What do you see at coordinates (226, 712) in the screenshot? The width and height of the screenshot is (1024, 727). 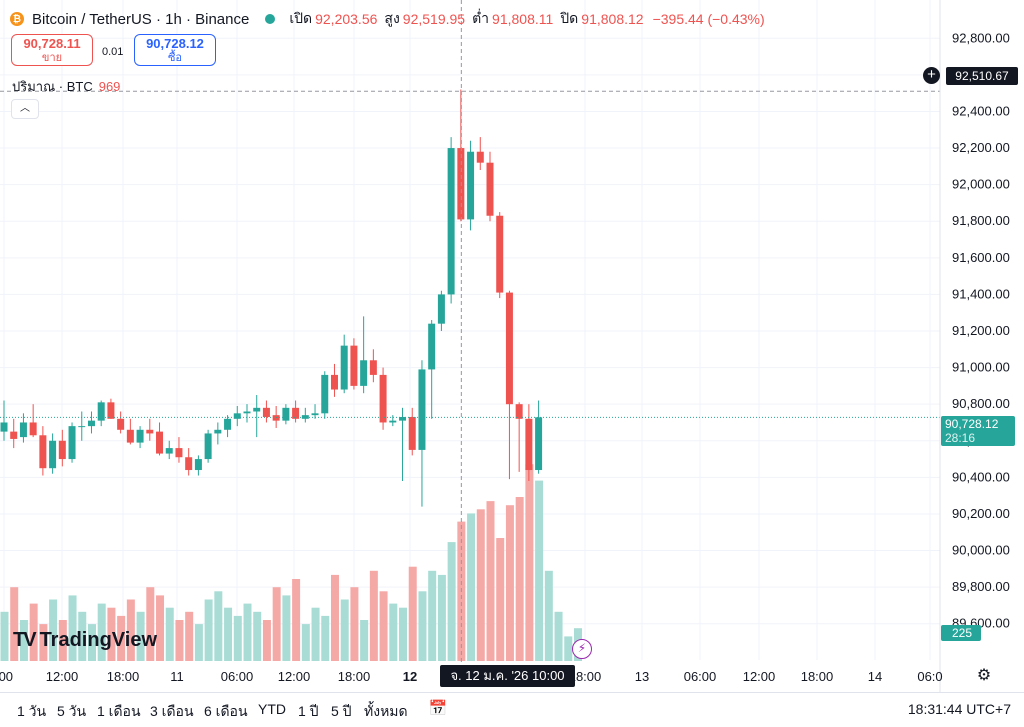 I see `range-6m-button: 6 เดือน` at bounding box center [226, 712].